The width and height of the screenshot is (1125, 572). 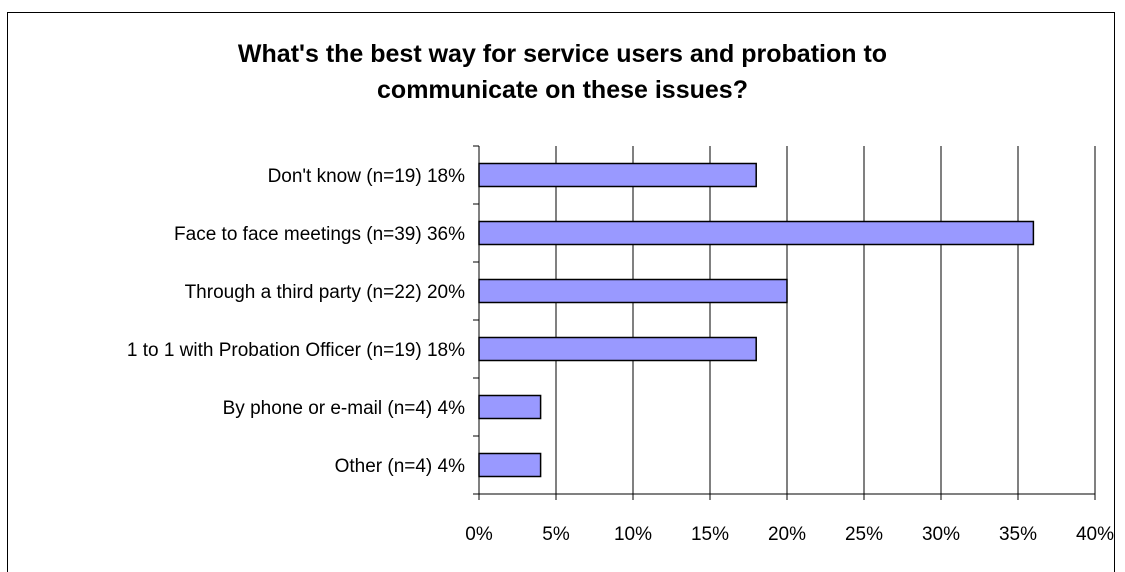 What do you see at coordinates (556, 534) in the screenshot?
I see `x-tick-label: 5%` at bounding box center [556, 534].